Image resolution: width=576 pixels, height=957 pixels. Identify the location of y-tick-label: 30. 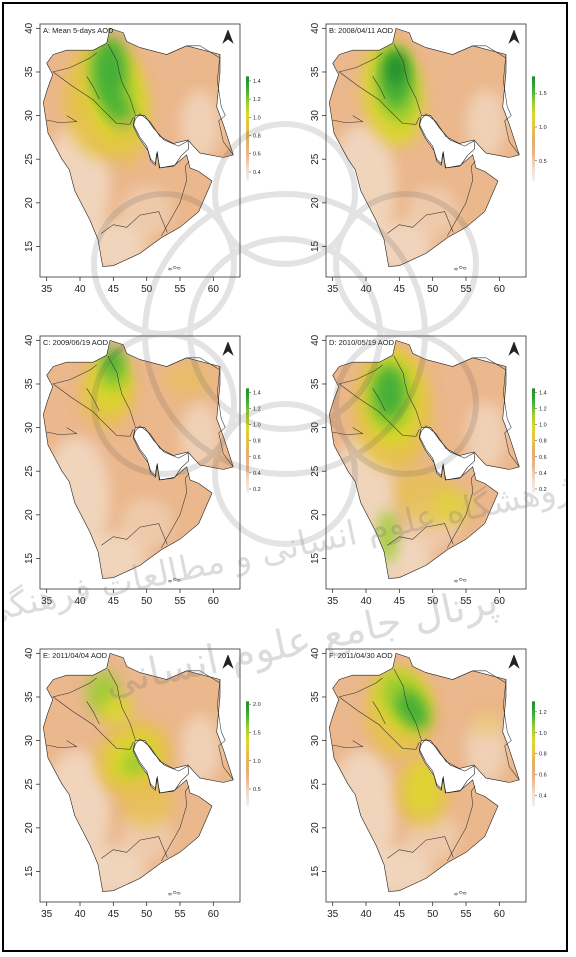
(315, 428).